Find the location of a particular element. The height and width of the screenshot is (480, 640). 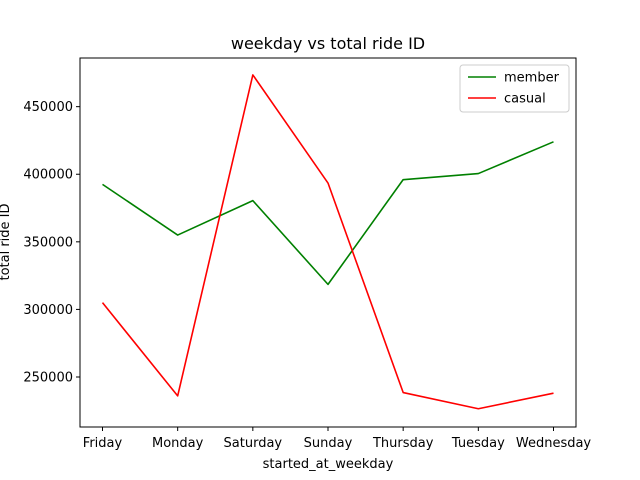

x-tick-label-wednesday: Wednesday is located at coordinates (554, 443).